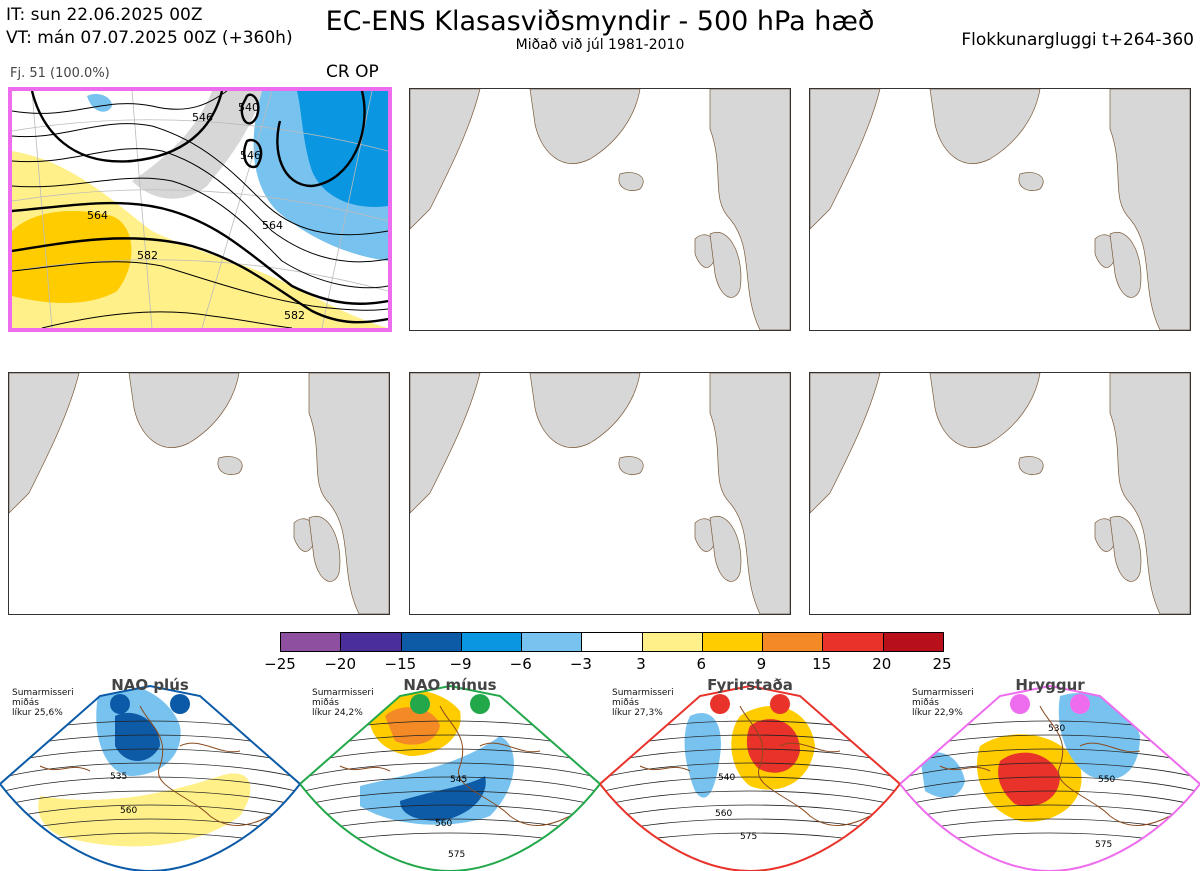 The height and width of the screenshot is (871, 1200). Describe the element at coordinates (340, 664) in the screenshot. I see `colorbar-label-1: −20` at that location.